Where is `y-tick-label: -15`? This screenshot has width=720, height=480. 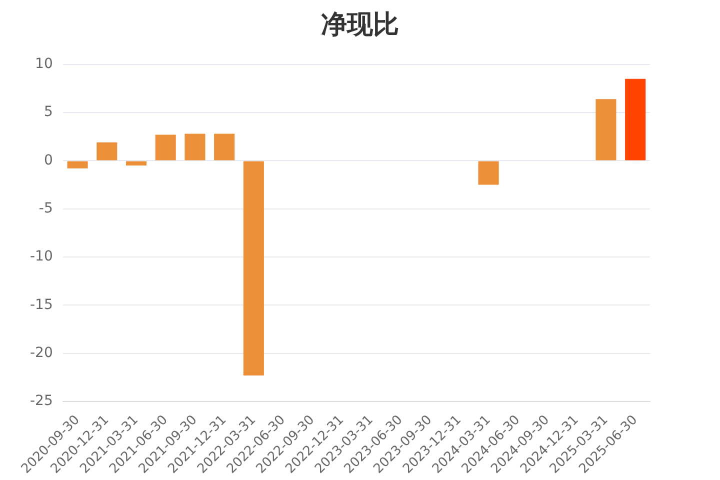
y-tick-label: -15 is located at coordinates (41, 304).